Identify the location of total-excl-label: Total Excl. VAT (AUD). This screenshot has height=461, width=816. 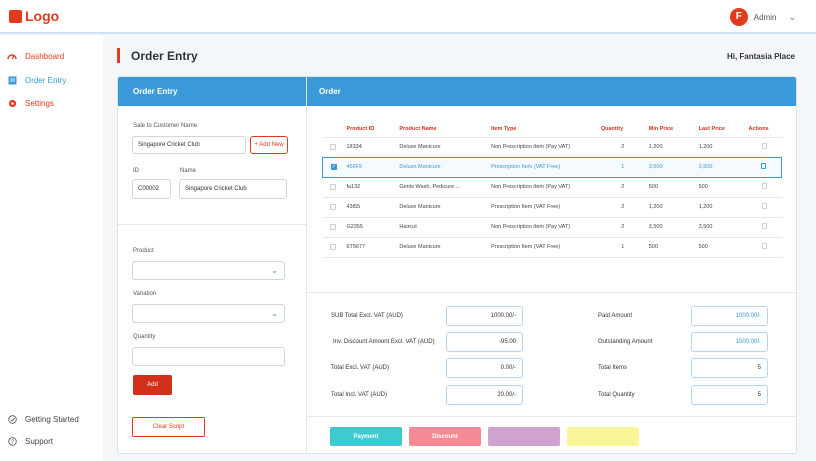
(360, 368).